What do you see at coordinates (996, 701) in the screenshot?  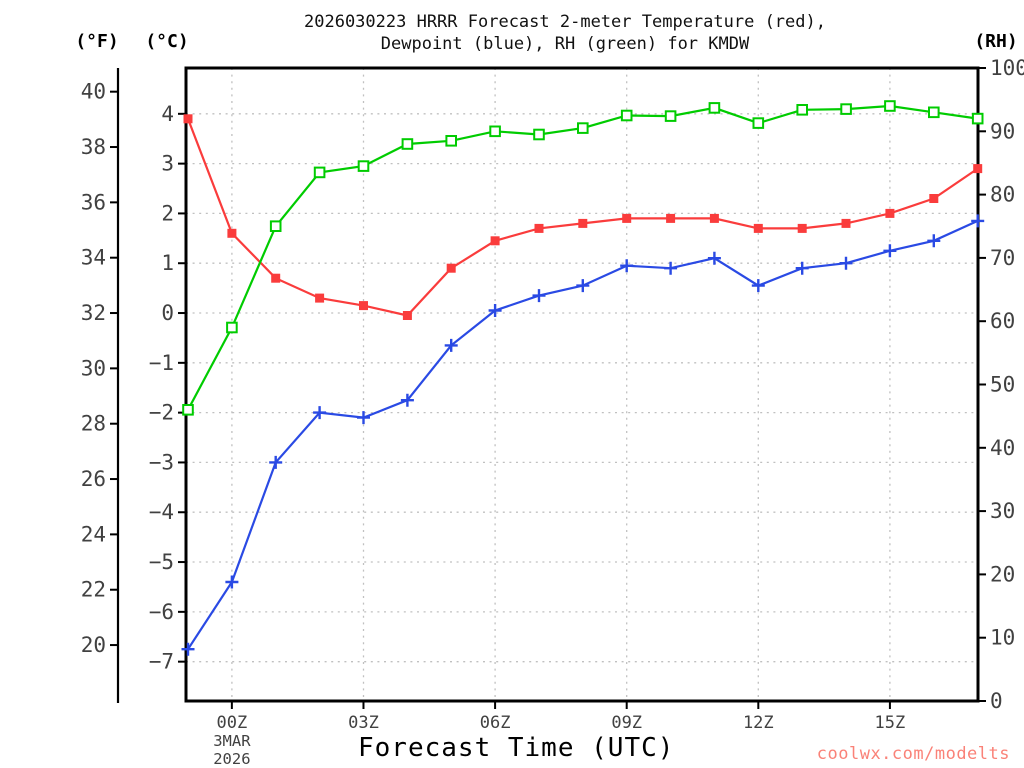 I see `rh-tick-label: 0` at bounding box center [996, 701].